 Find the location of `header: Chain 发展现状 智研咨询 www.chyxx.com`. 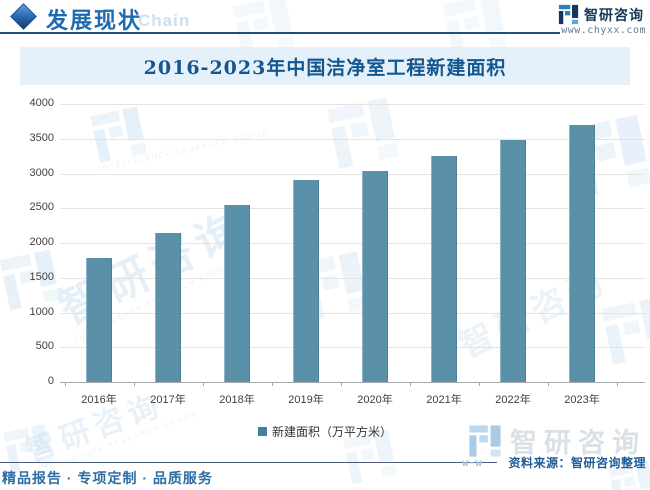

header: Chain 发展现状 智研咨询 www.chyxx.com is located at coordinates (325, 23).